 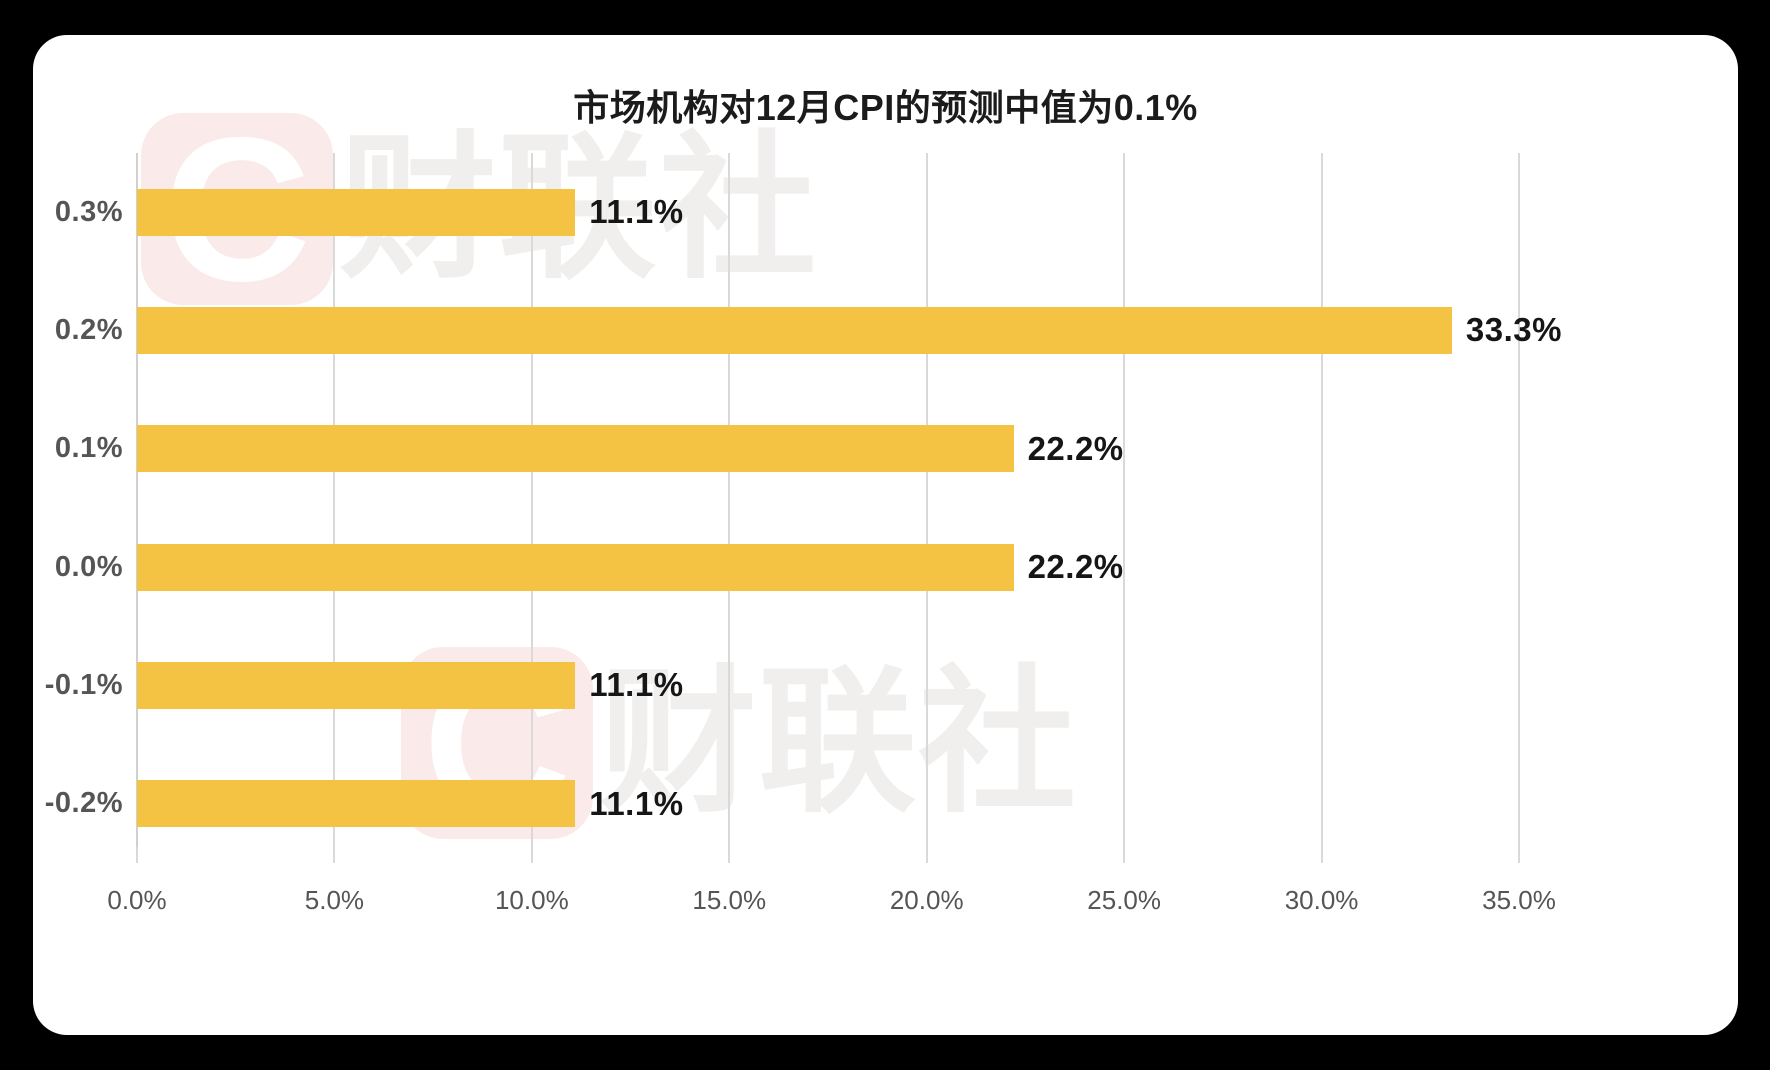 I want to click on y-axis-tick-label: 0.2%, so click(x=88, y=329).